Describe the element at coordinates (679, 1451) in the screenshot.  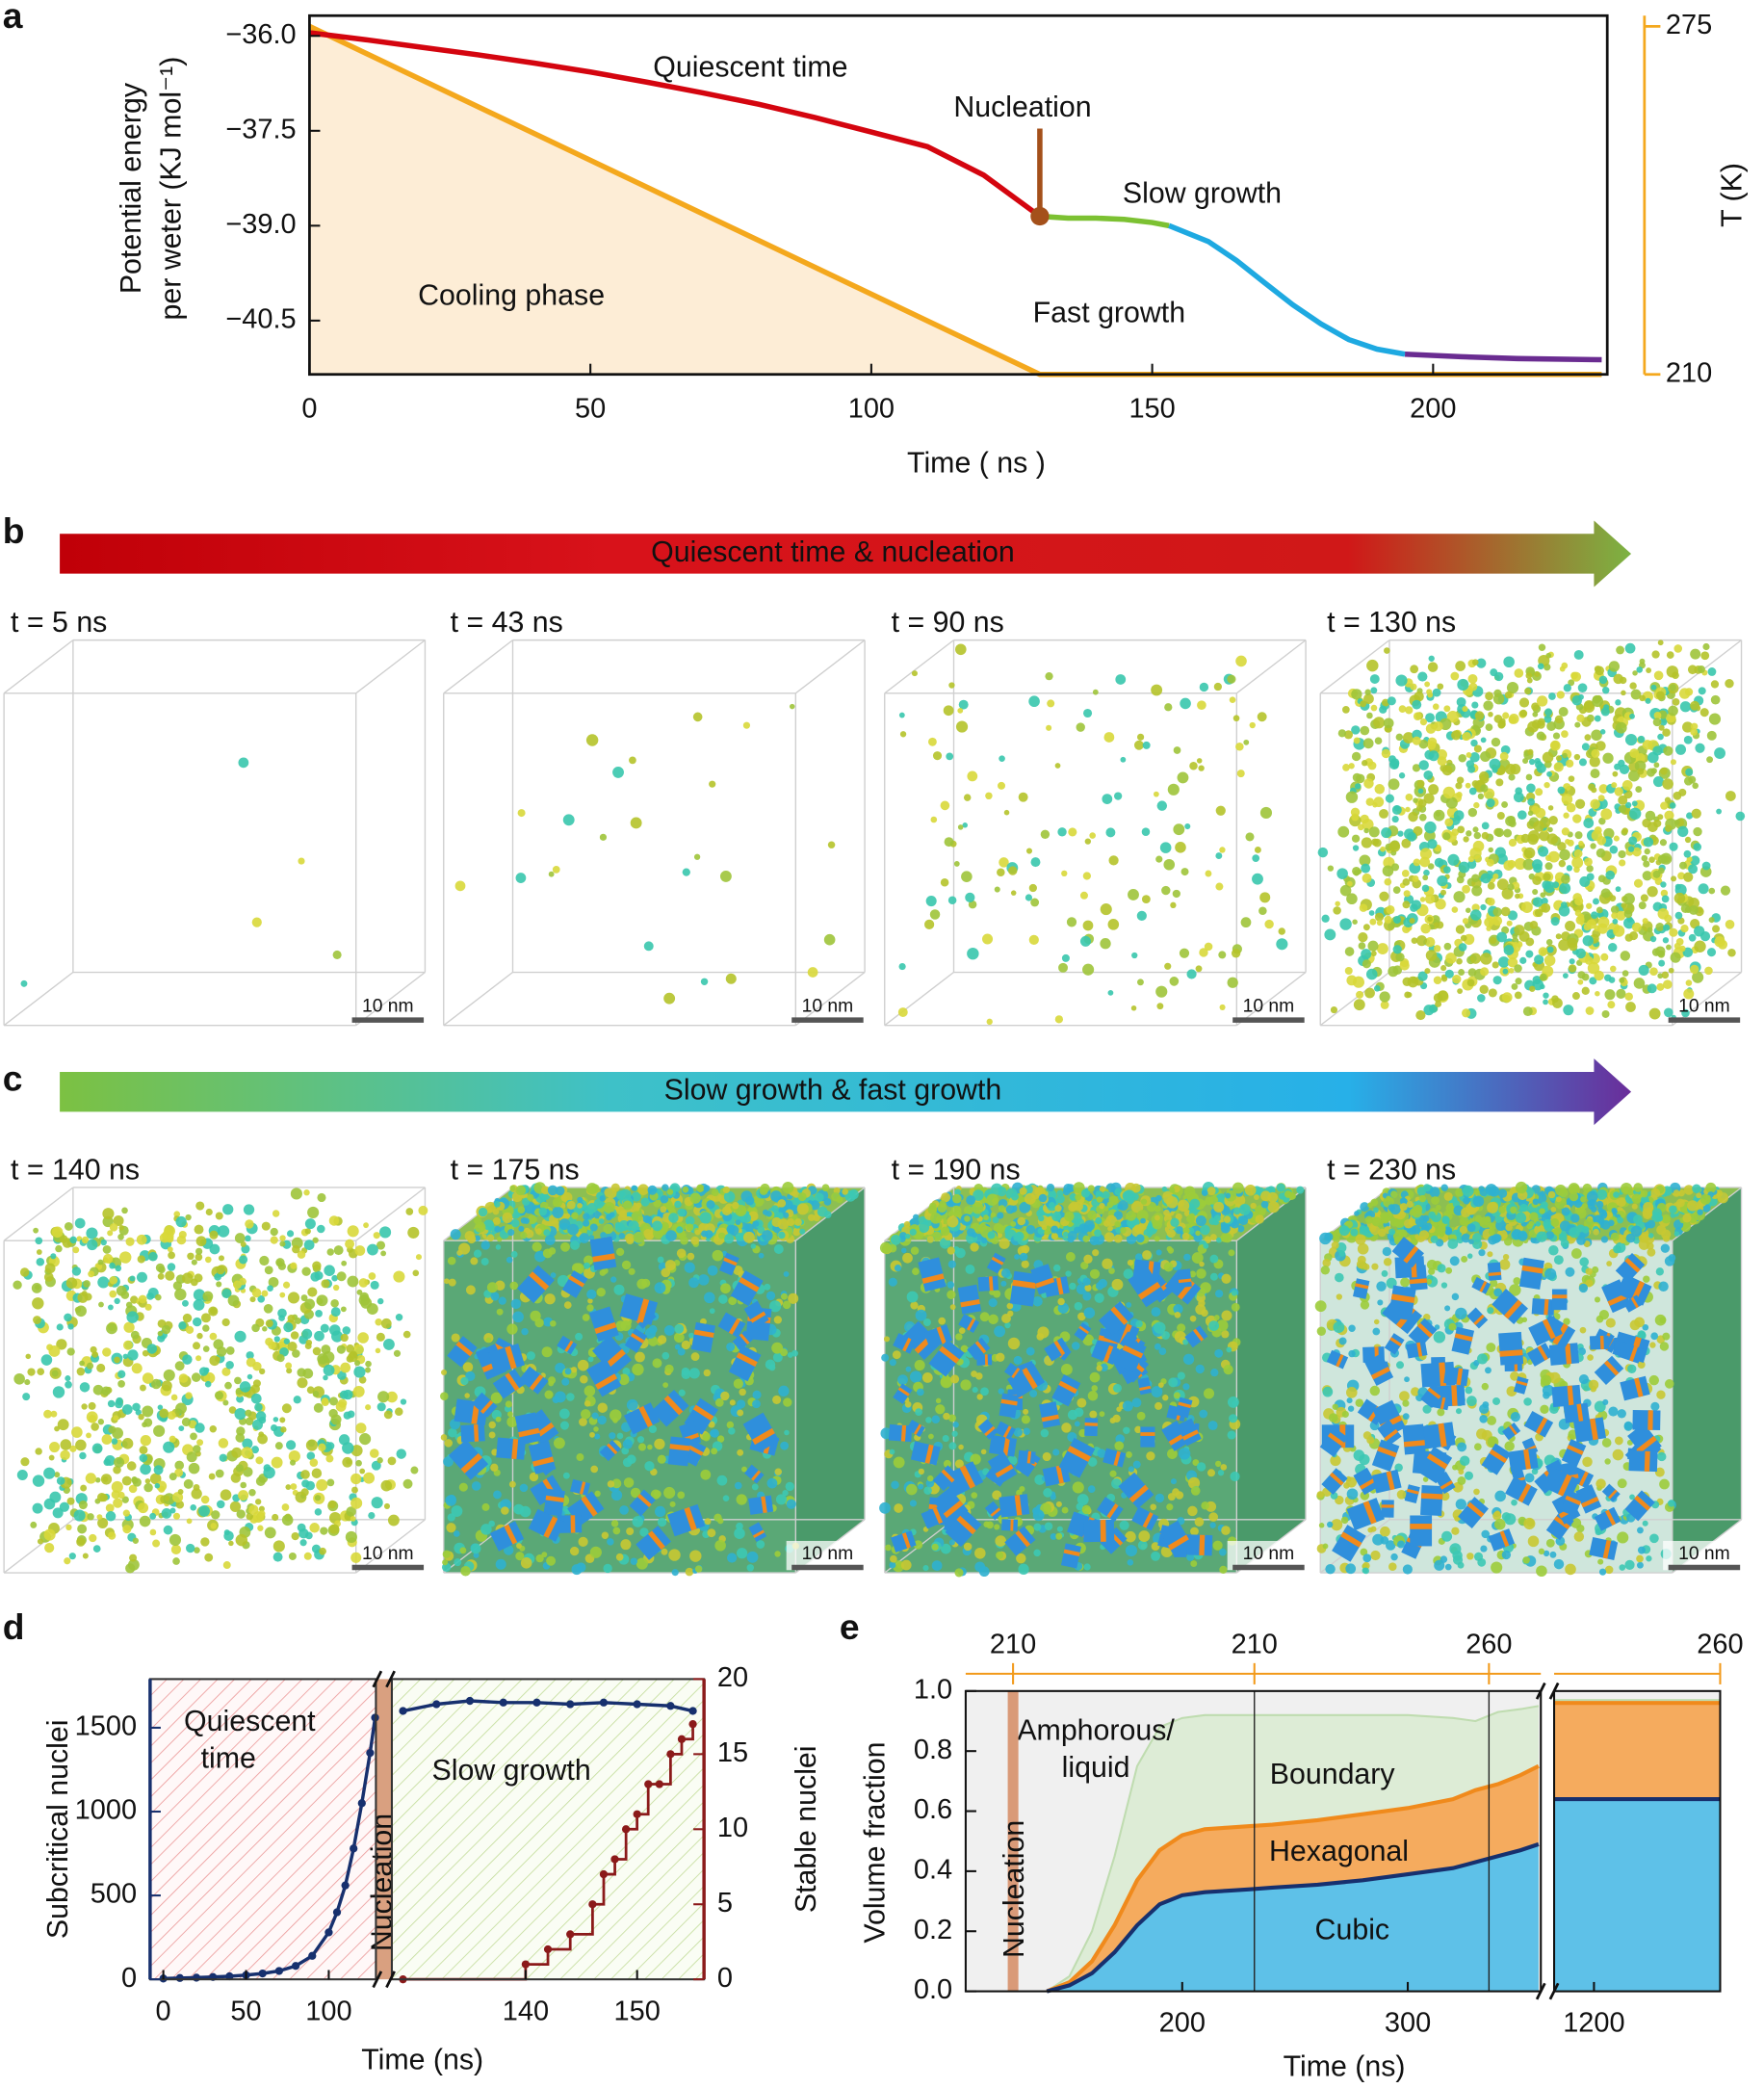
I see `crystal-cubic` at that location.